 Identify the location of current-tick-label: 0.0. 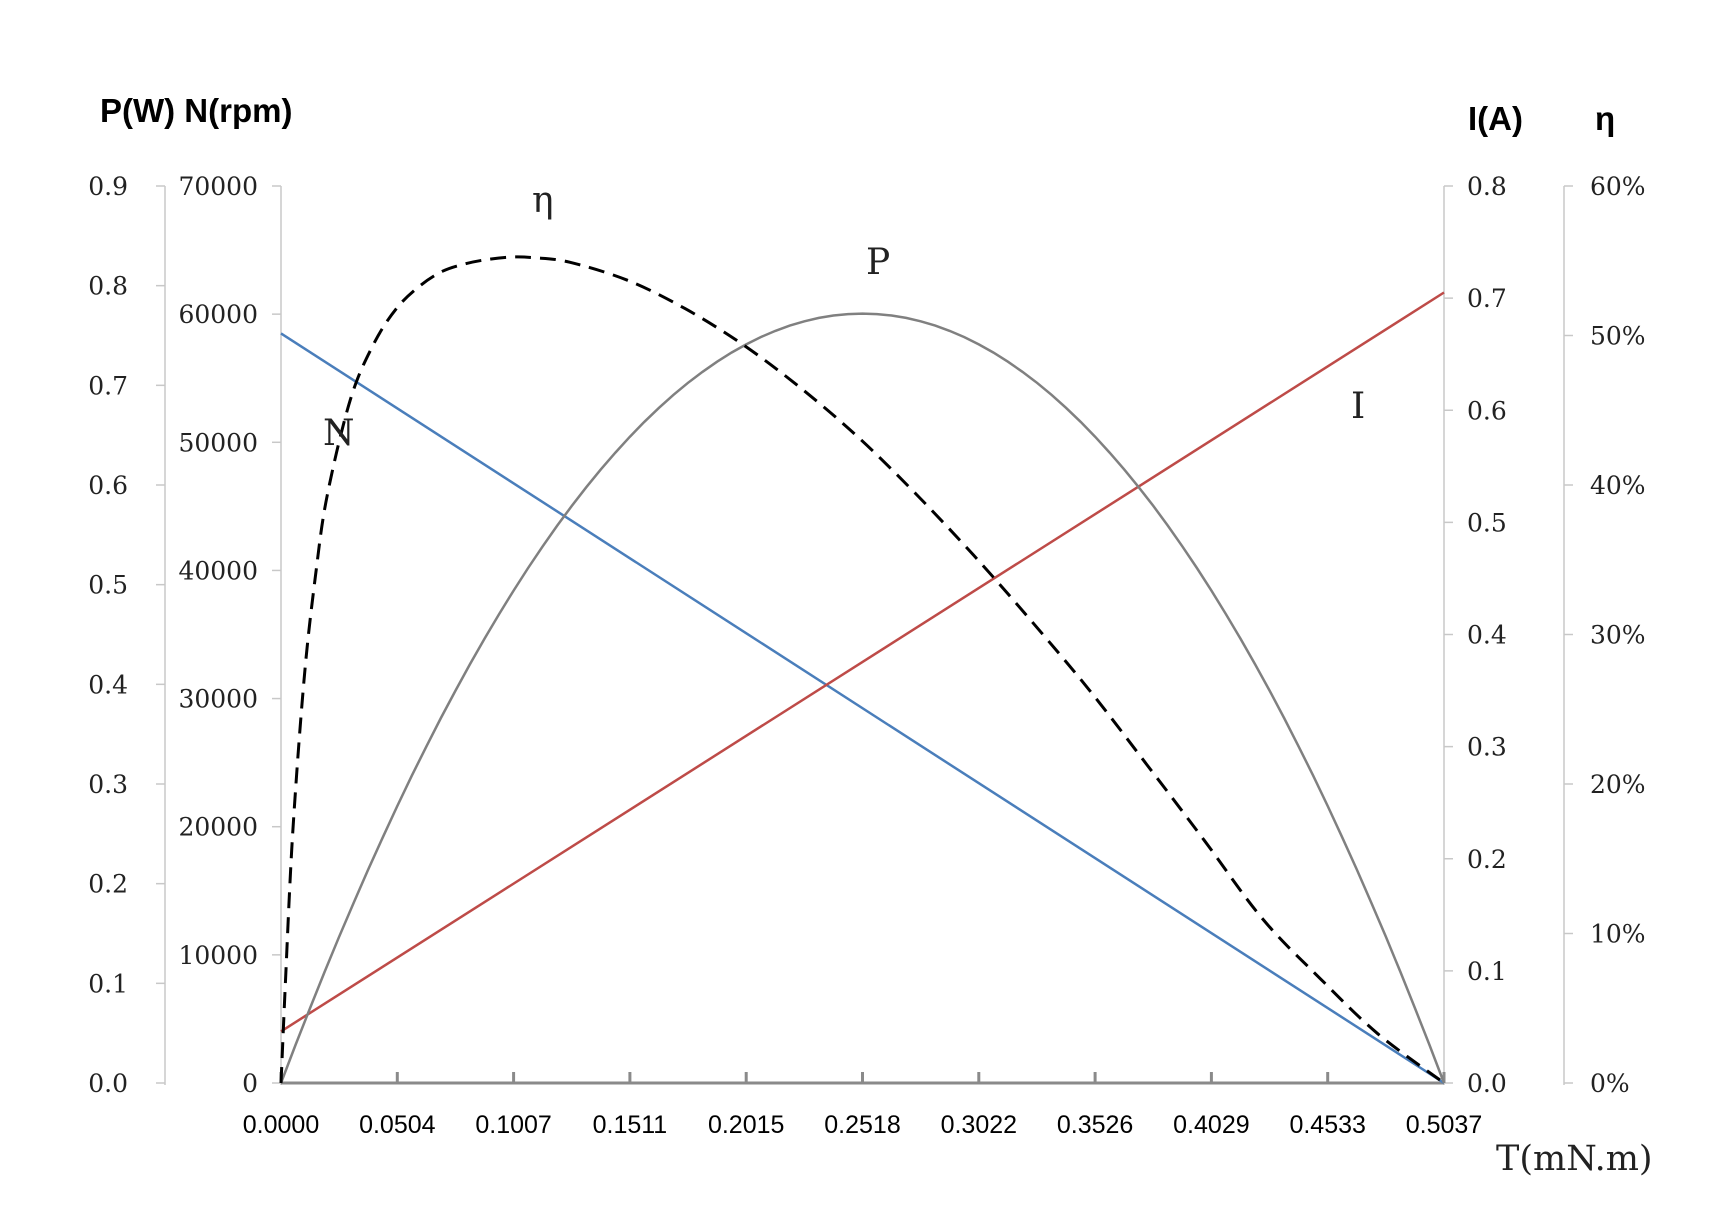
(1487, 1083).